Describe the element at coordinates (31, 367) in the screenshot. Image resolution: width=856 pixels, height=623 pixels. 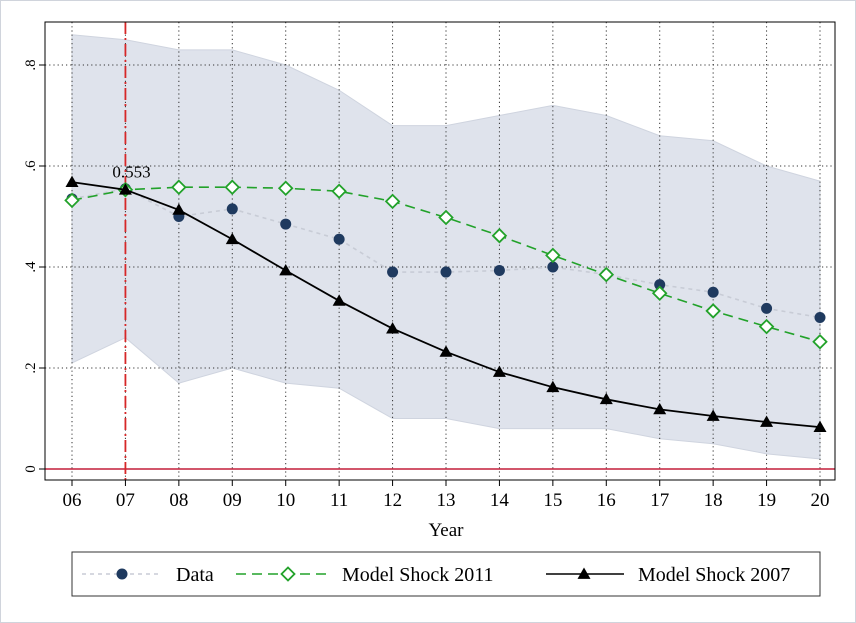
I see `y-tick-label: .2` at that location.